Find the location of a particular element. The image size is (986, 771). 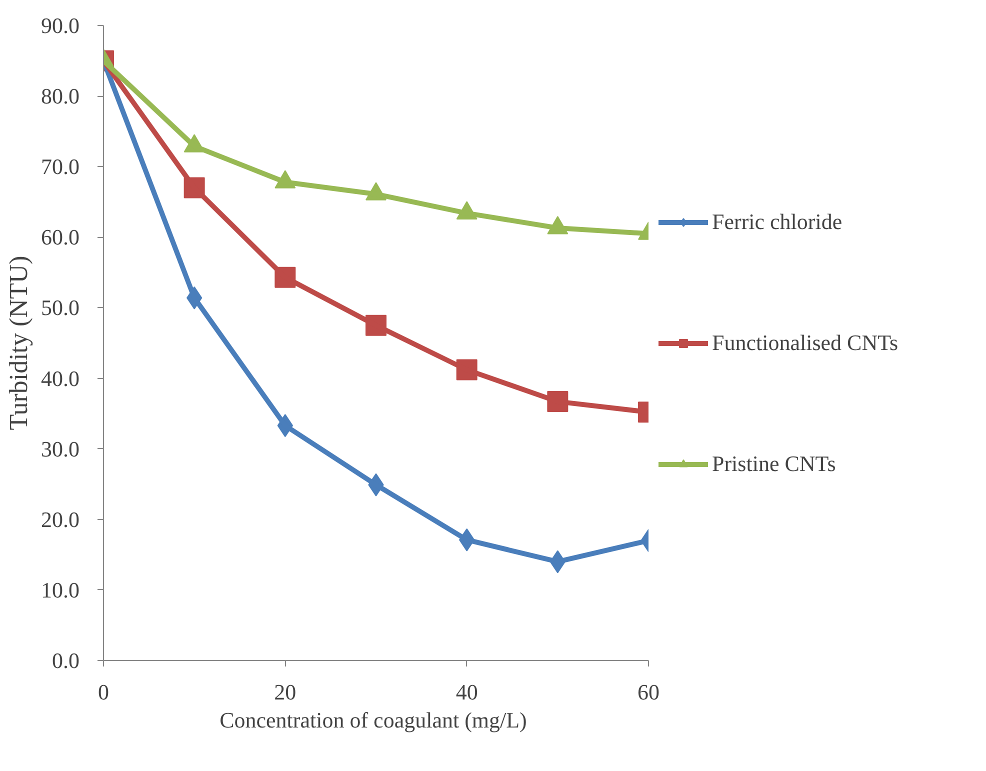

y-tick-label: 30.0 is located at coordinates (60, 449).